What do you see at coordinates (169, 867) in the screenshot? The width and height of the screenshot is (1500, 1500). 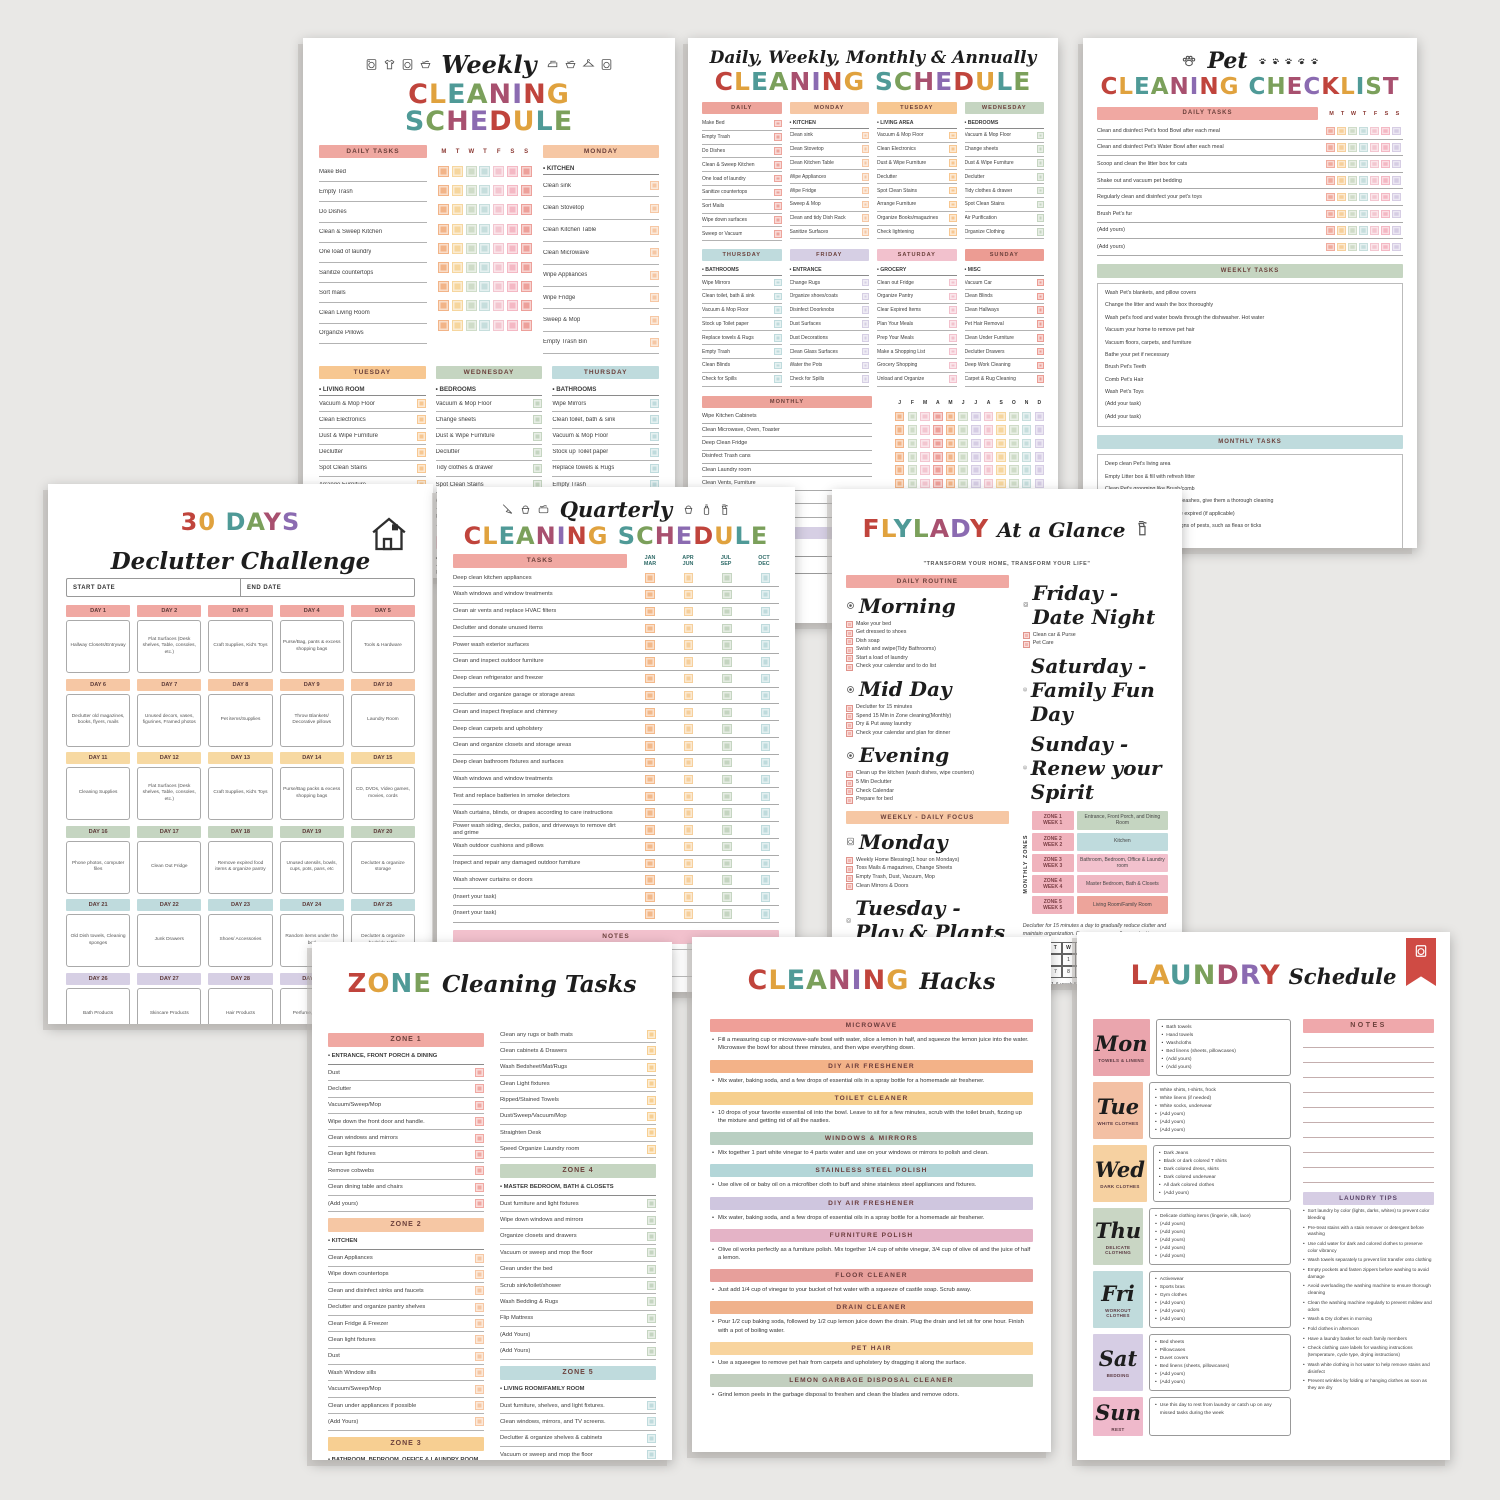 I see `day-cell: Clean Out Fridge` at bounding box center [169, 867].